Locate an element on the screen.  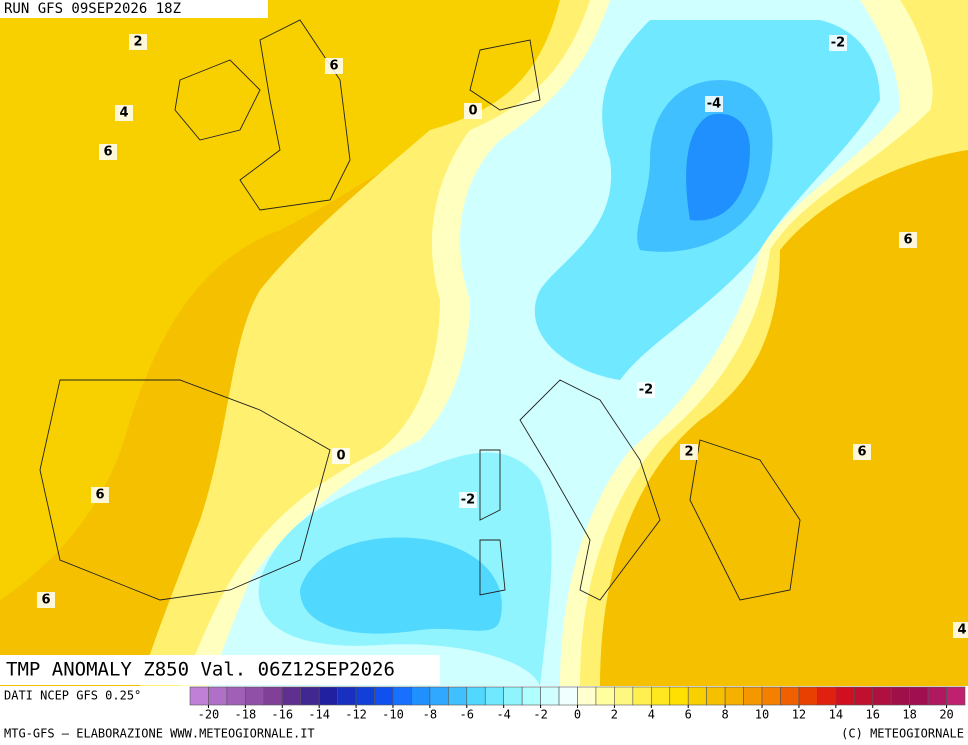
contour-label: -4 is located at coordinates (714, 104).